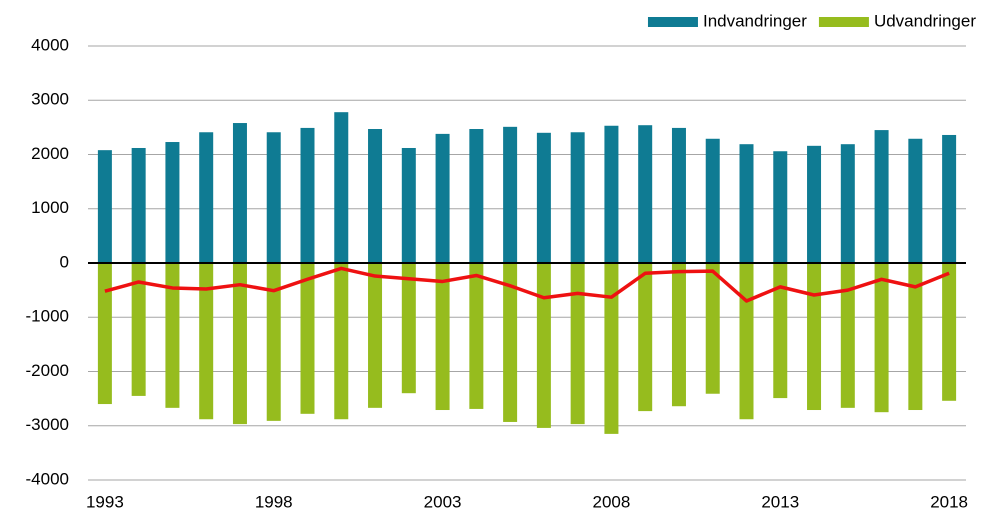  I want to click on y-tick-label: -2000, so click(47, 370).